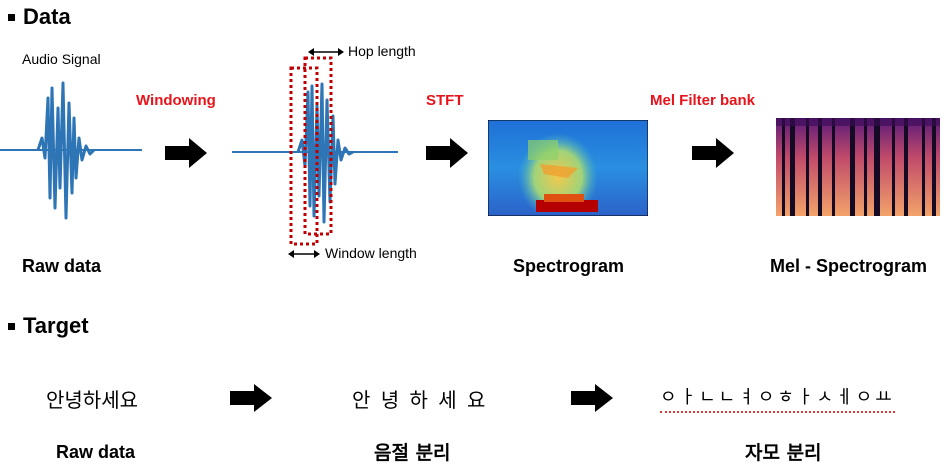  Describe the element at coordinates (382, 51) in the screenshot. I see `hop-length-label: Hop length` at that location.